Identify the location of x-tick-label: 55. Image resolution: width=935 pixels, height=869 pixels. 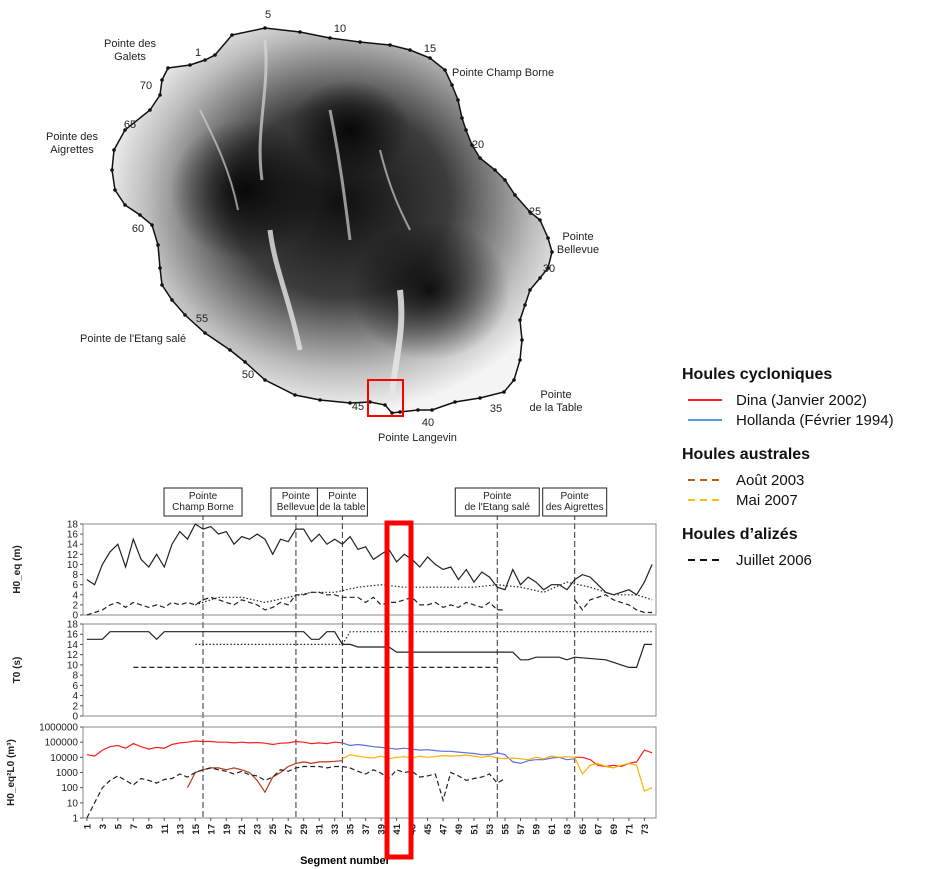
(506, 828).